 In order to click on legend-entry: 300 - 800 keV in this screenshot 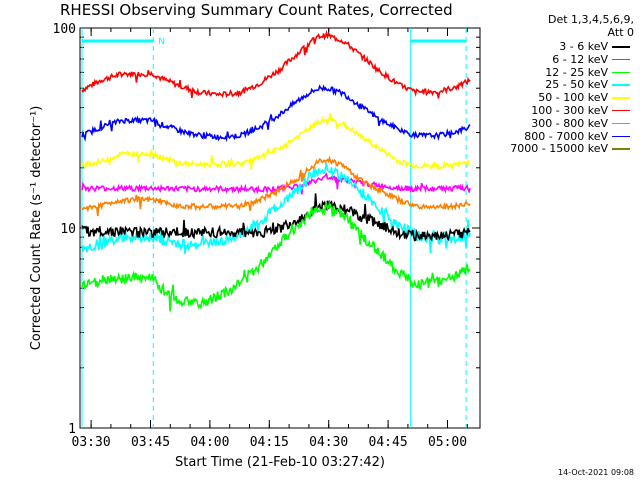, I will do `click(553, 123)`.